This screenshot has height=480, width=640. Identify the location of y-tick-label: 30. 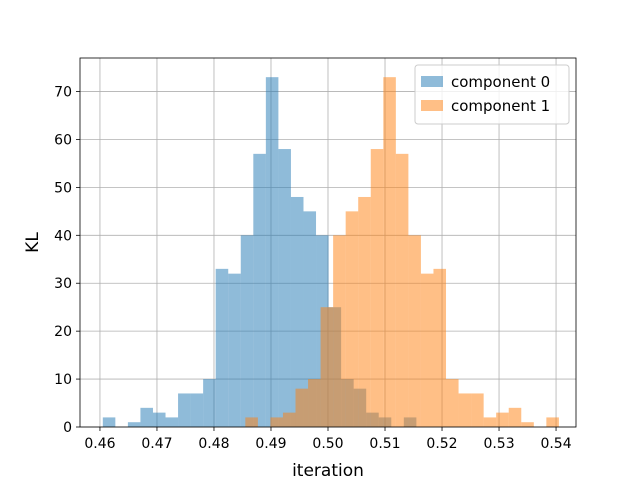
(63, 284).